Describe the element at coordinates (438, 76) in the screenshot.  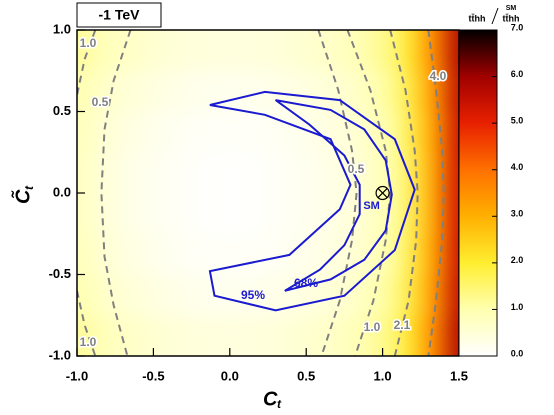
I see `level-curve-label: 4.0` at that location.